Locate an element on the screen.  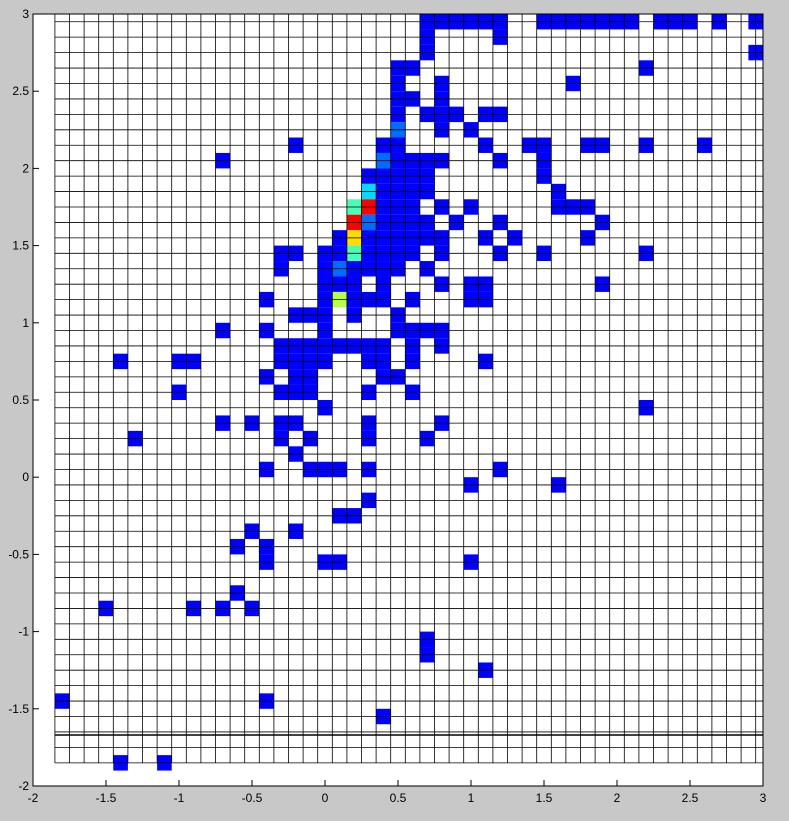
y-tick-label: 2 is located at coordinates (25, 168).